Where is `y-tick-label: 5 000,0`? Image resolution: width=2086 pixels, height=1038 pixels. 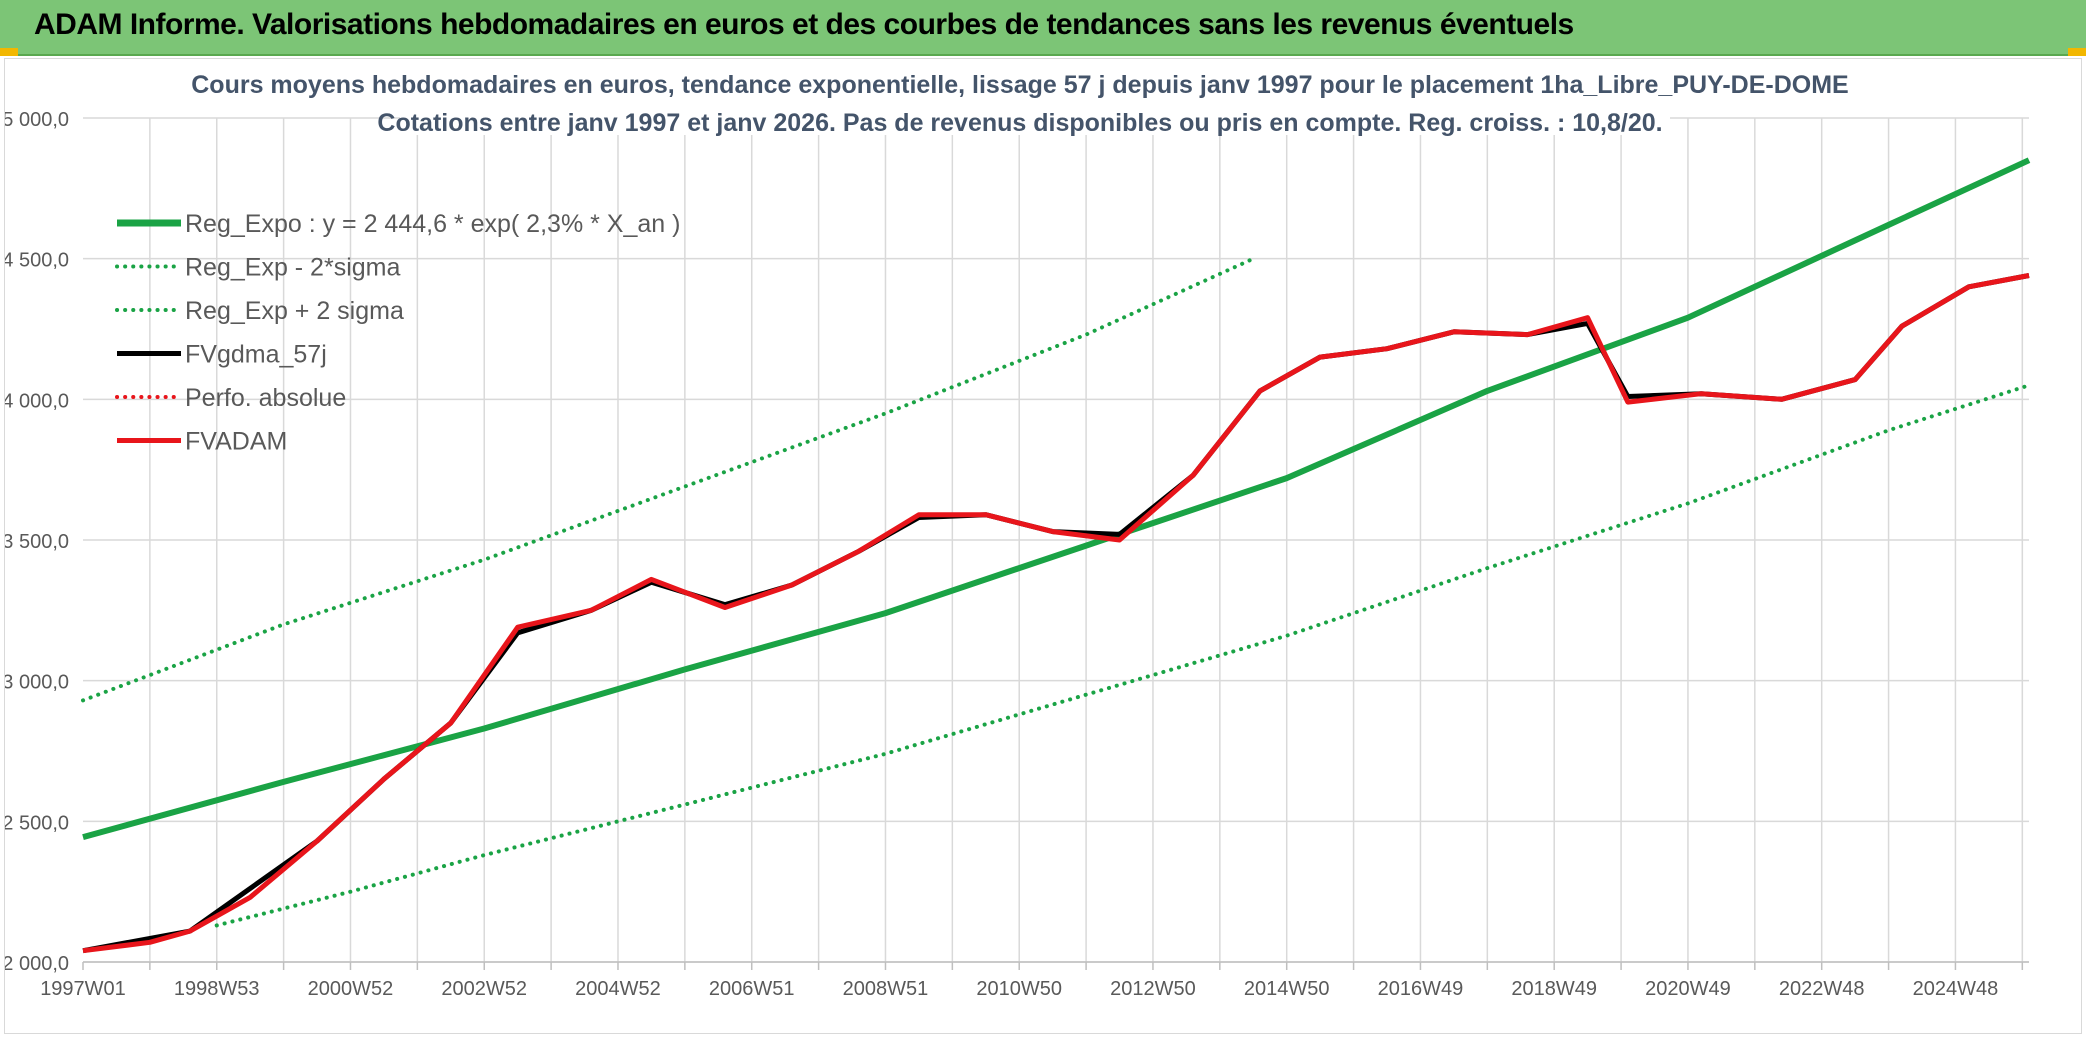
y-tick-label: 5 000,0 is located at coordinates (37, 120).